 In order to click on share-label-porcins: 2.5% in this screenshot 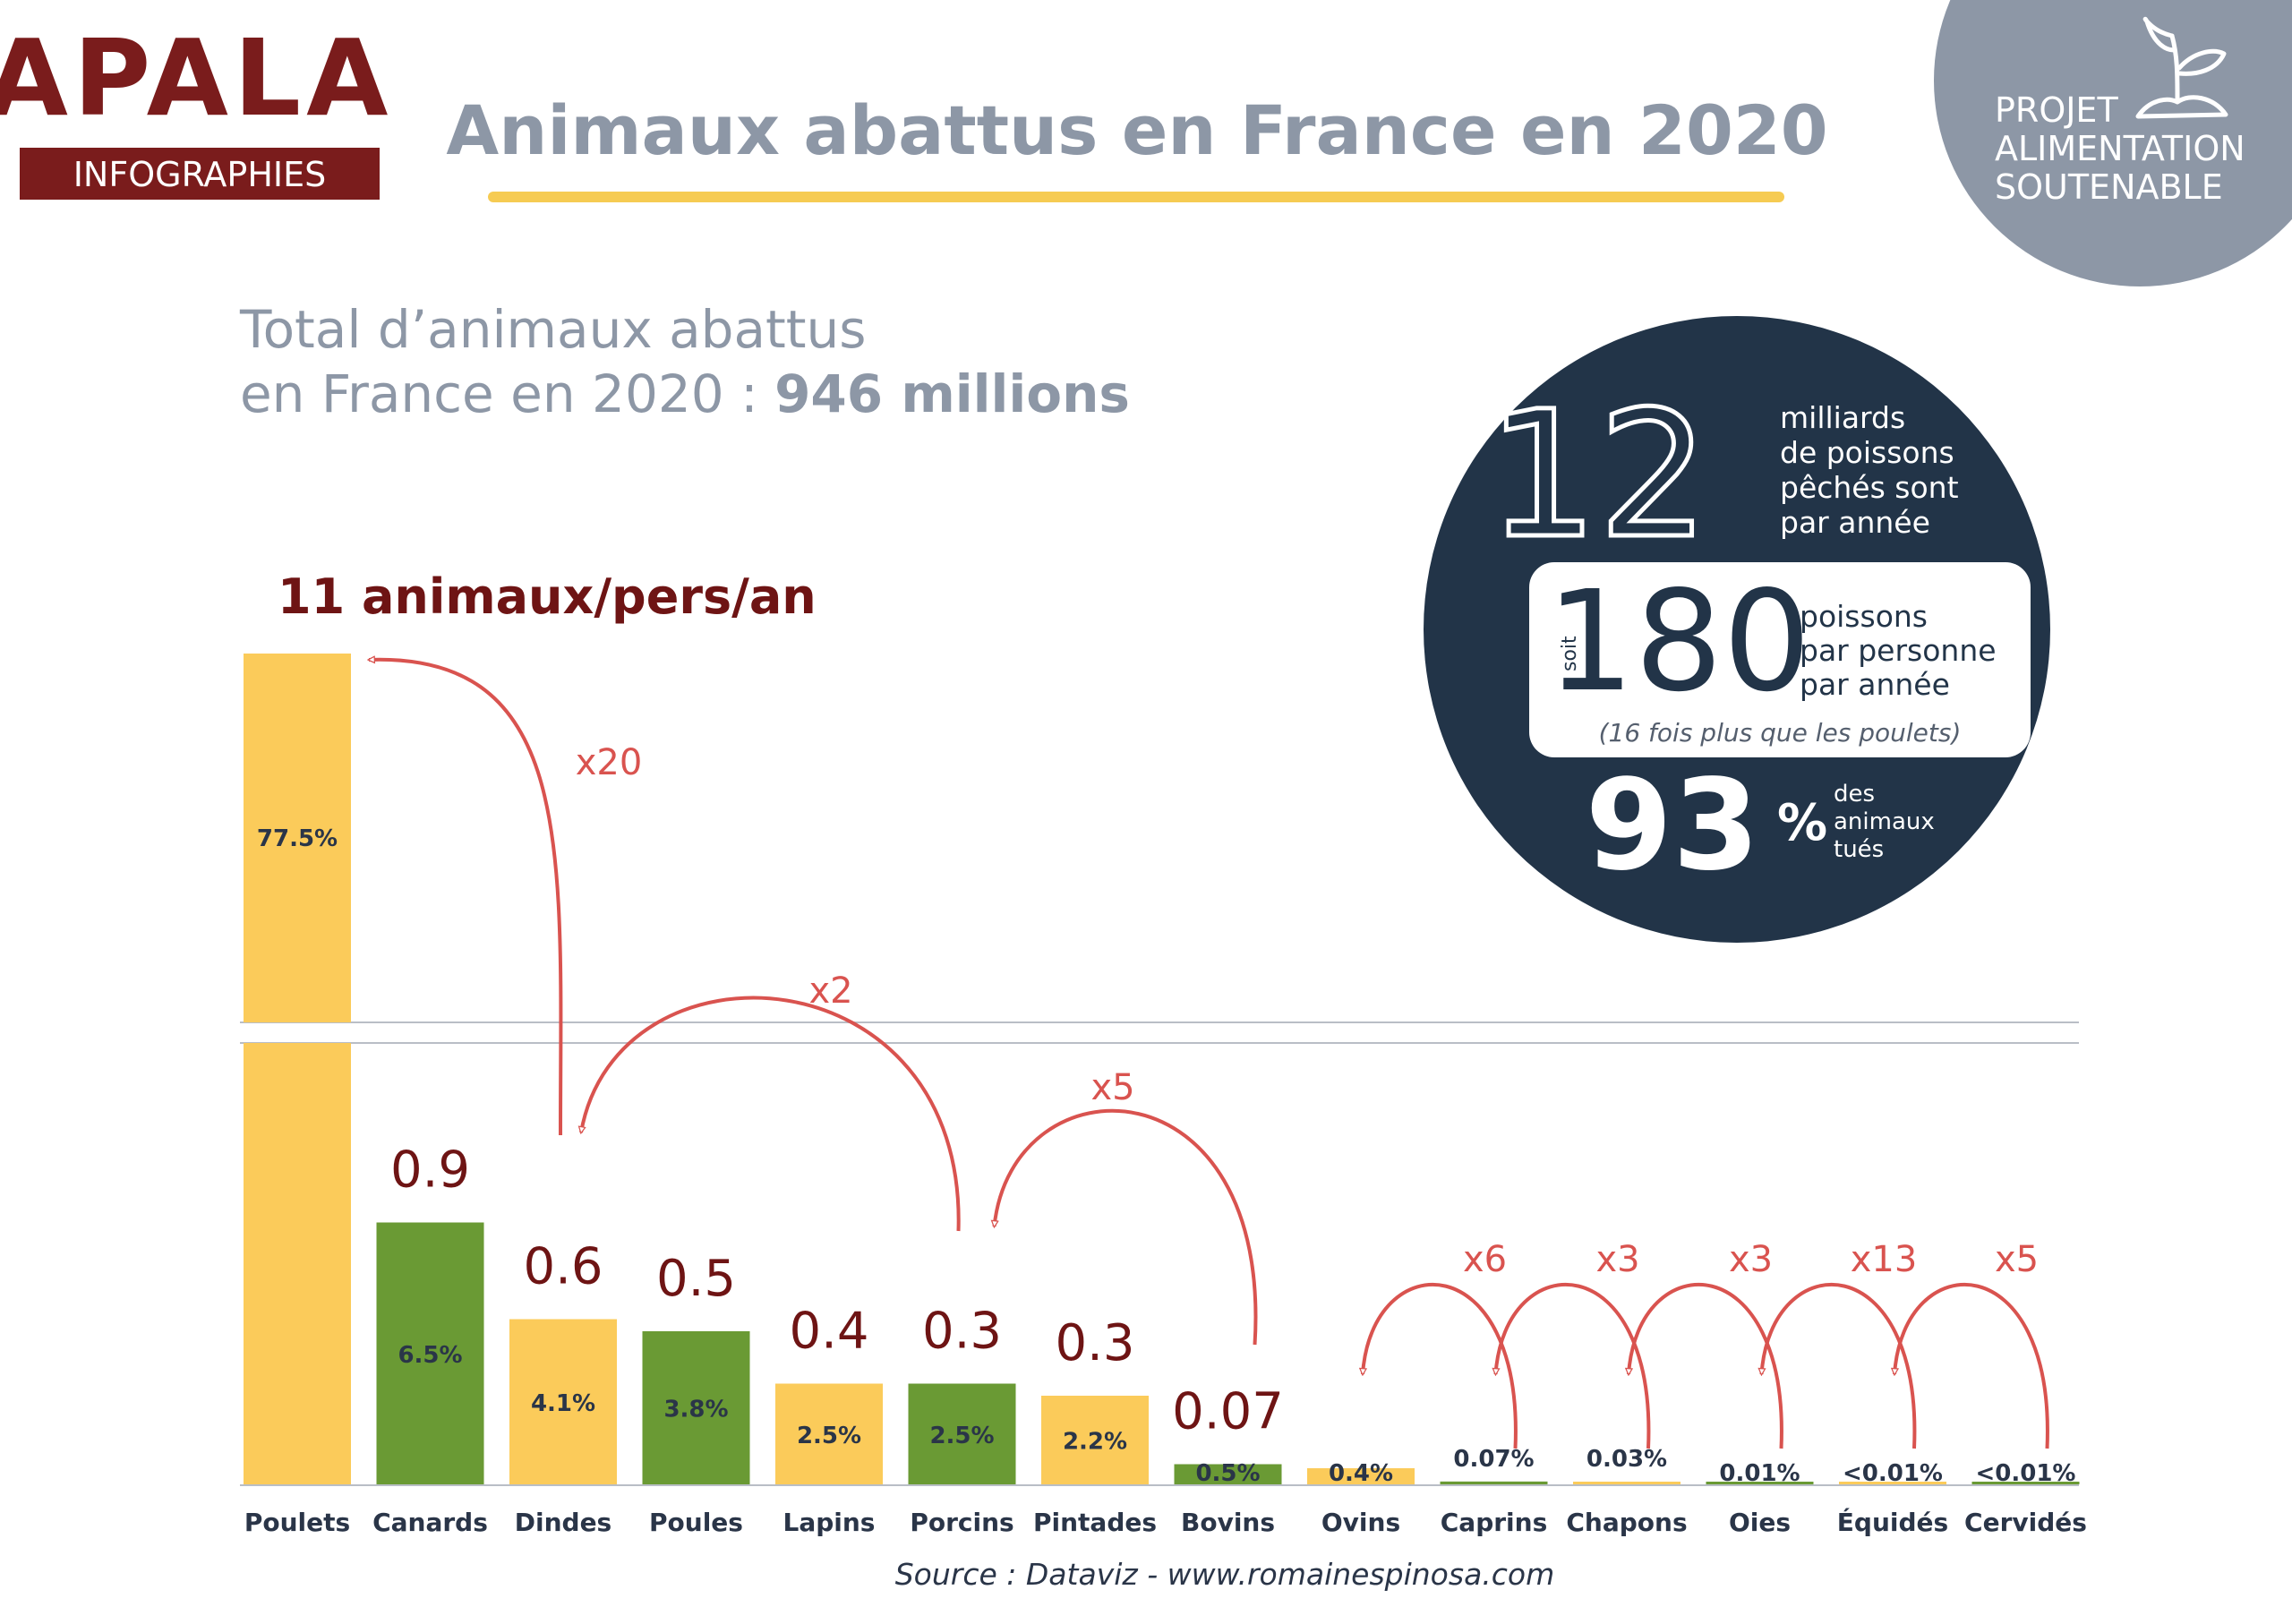, I will do `click(961, 1436)`.